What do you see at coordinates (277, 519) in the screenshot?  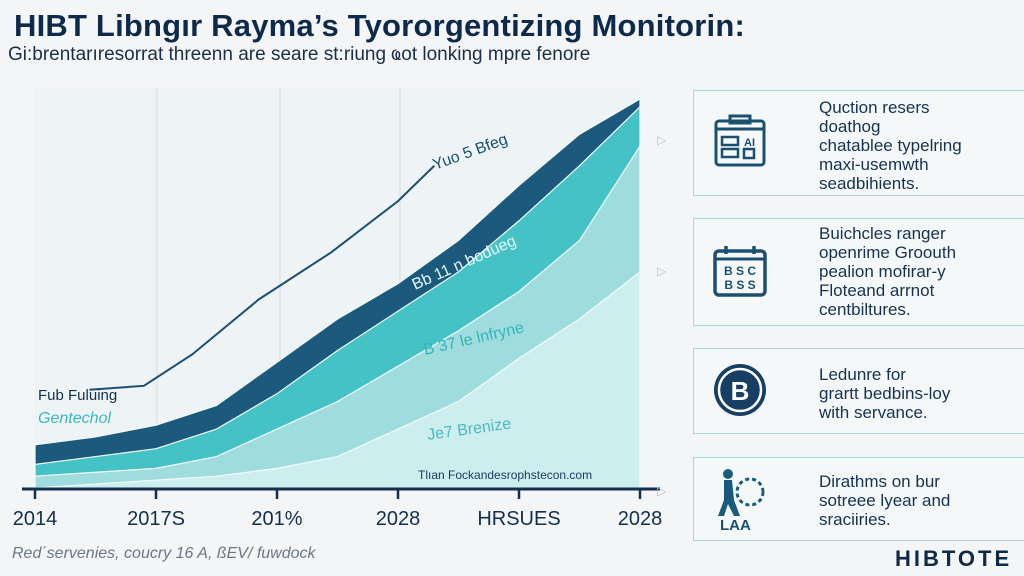 I see `x-tick-label: 201%` at bounding box center [277, 519].